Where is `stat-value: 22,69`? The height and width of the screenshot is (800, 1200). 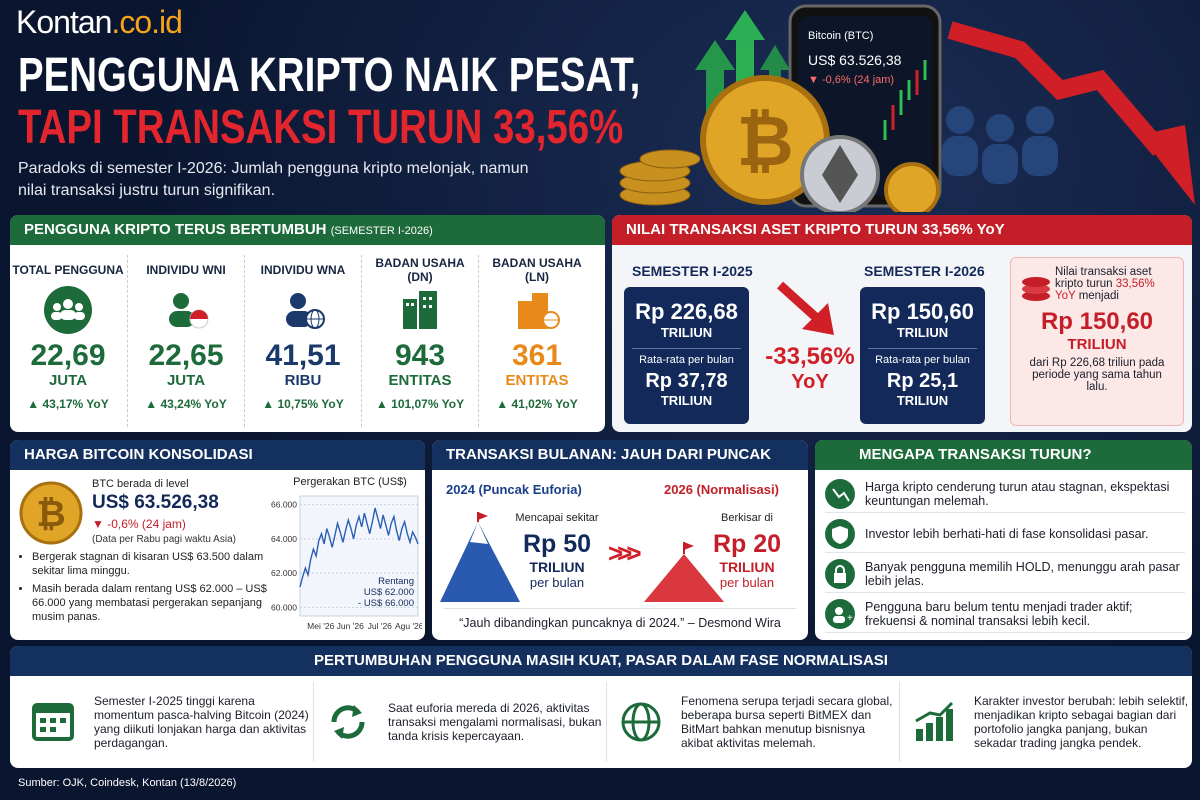 stat-value: 22,69 is located at coordinates (68, 355).